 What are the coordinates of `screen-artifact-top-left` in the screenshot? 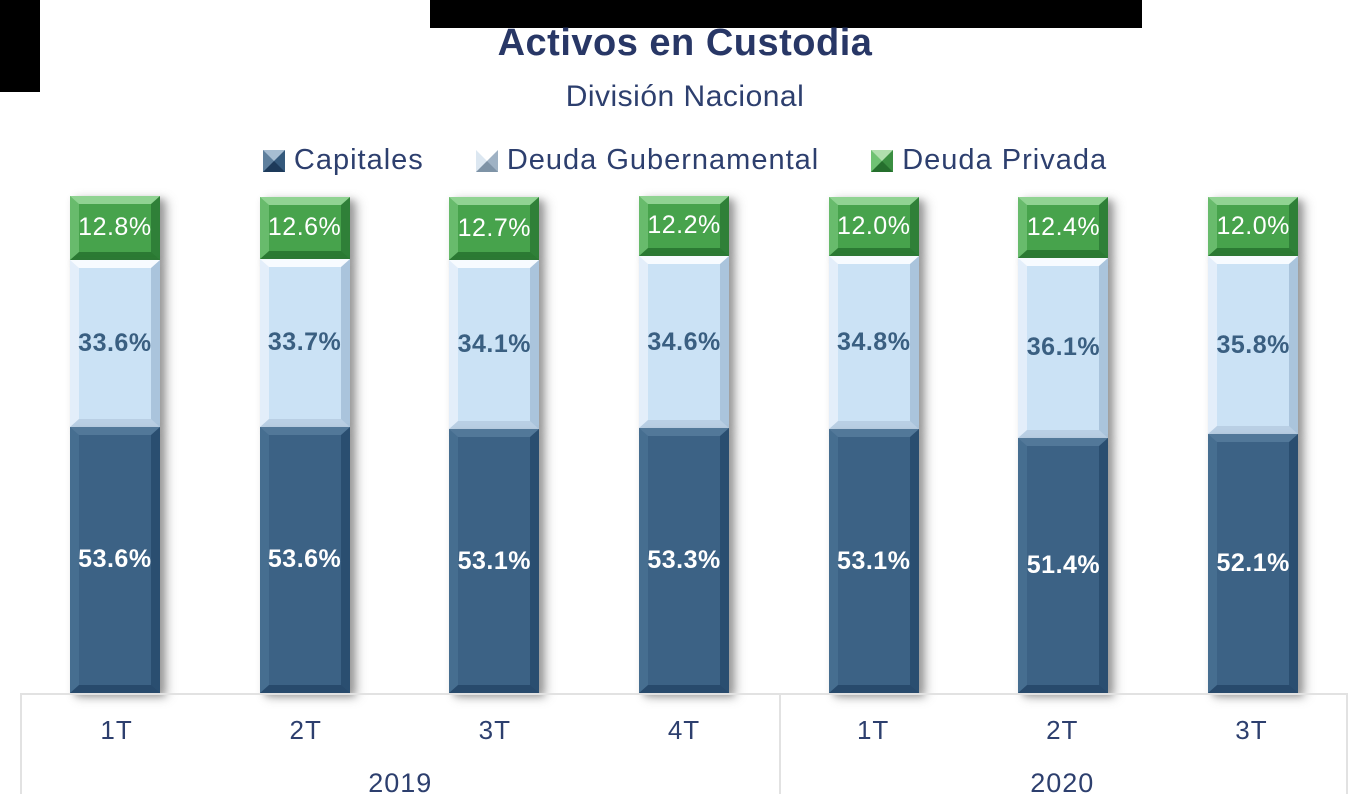 It's located at (20, 46).